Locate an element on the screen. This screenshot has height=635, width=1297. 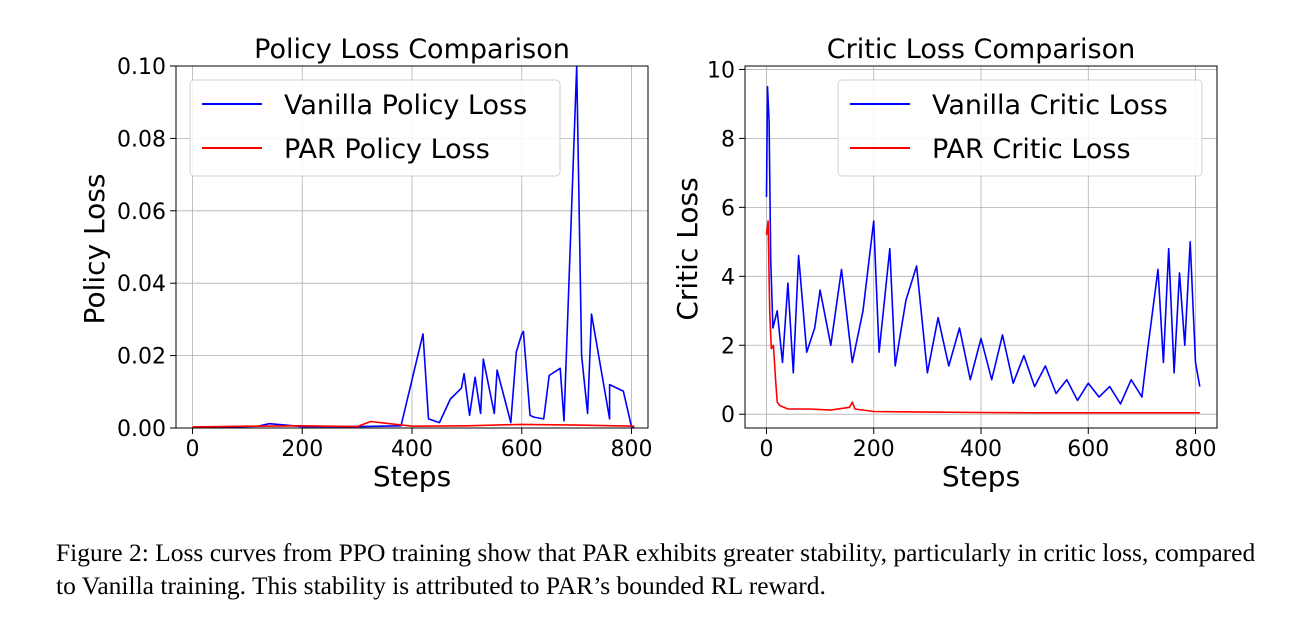
y-tick-label: 6 is located at coordinates (728, 208).